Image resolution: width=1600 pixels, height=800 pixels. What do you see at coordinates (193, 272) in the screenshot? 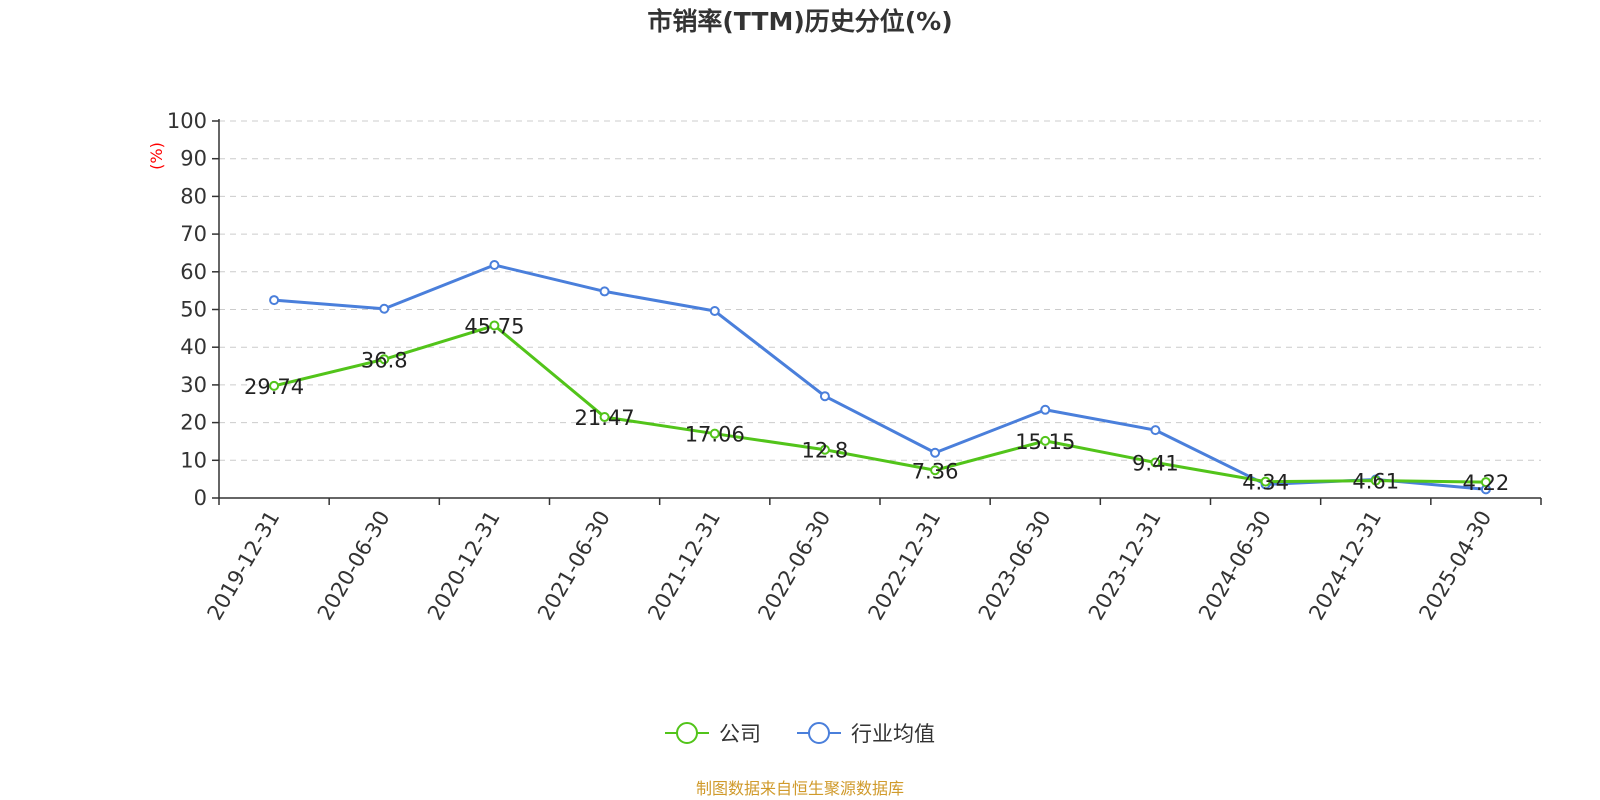
I see `y-tick-label: 60` at bounding box center [193, 272].